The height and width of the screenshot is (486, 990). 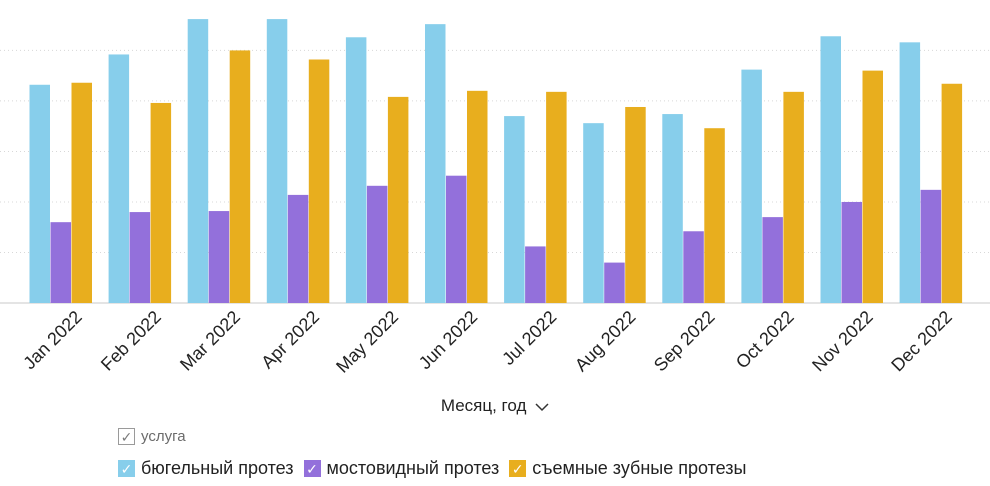 I want to click on legend-item-removable: ✓ съемные зубные протезы, so click(x=627, y=468).